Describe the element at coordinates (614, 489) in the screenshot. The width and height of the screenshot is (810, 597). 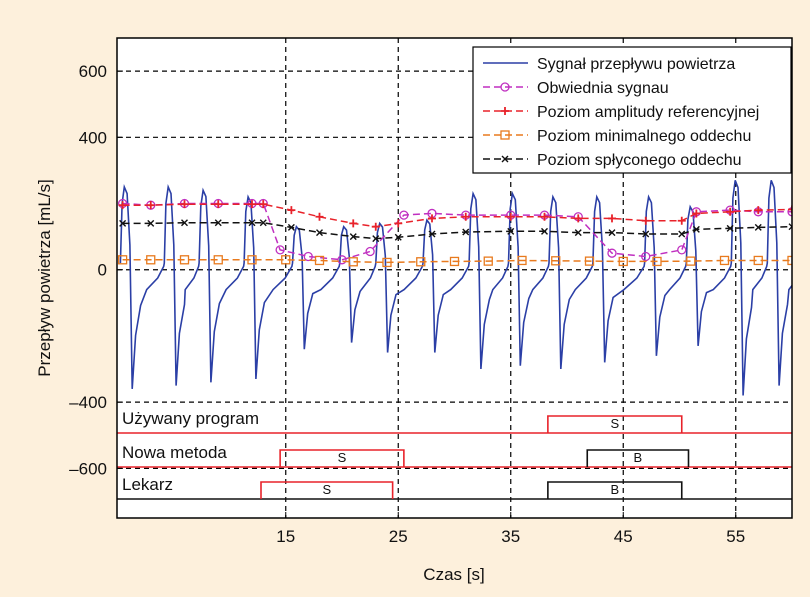
I see `event-segment-label: B` at that location.